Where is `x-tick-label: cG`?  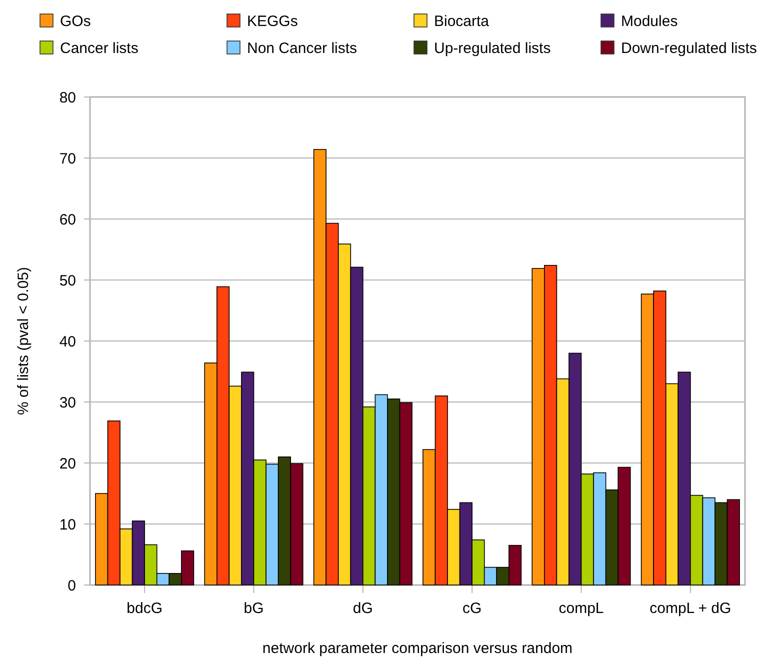 x-tick-label: cG is located at coordinates (472, 608).